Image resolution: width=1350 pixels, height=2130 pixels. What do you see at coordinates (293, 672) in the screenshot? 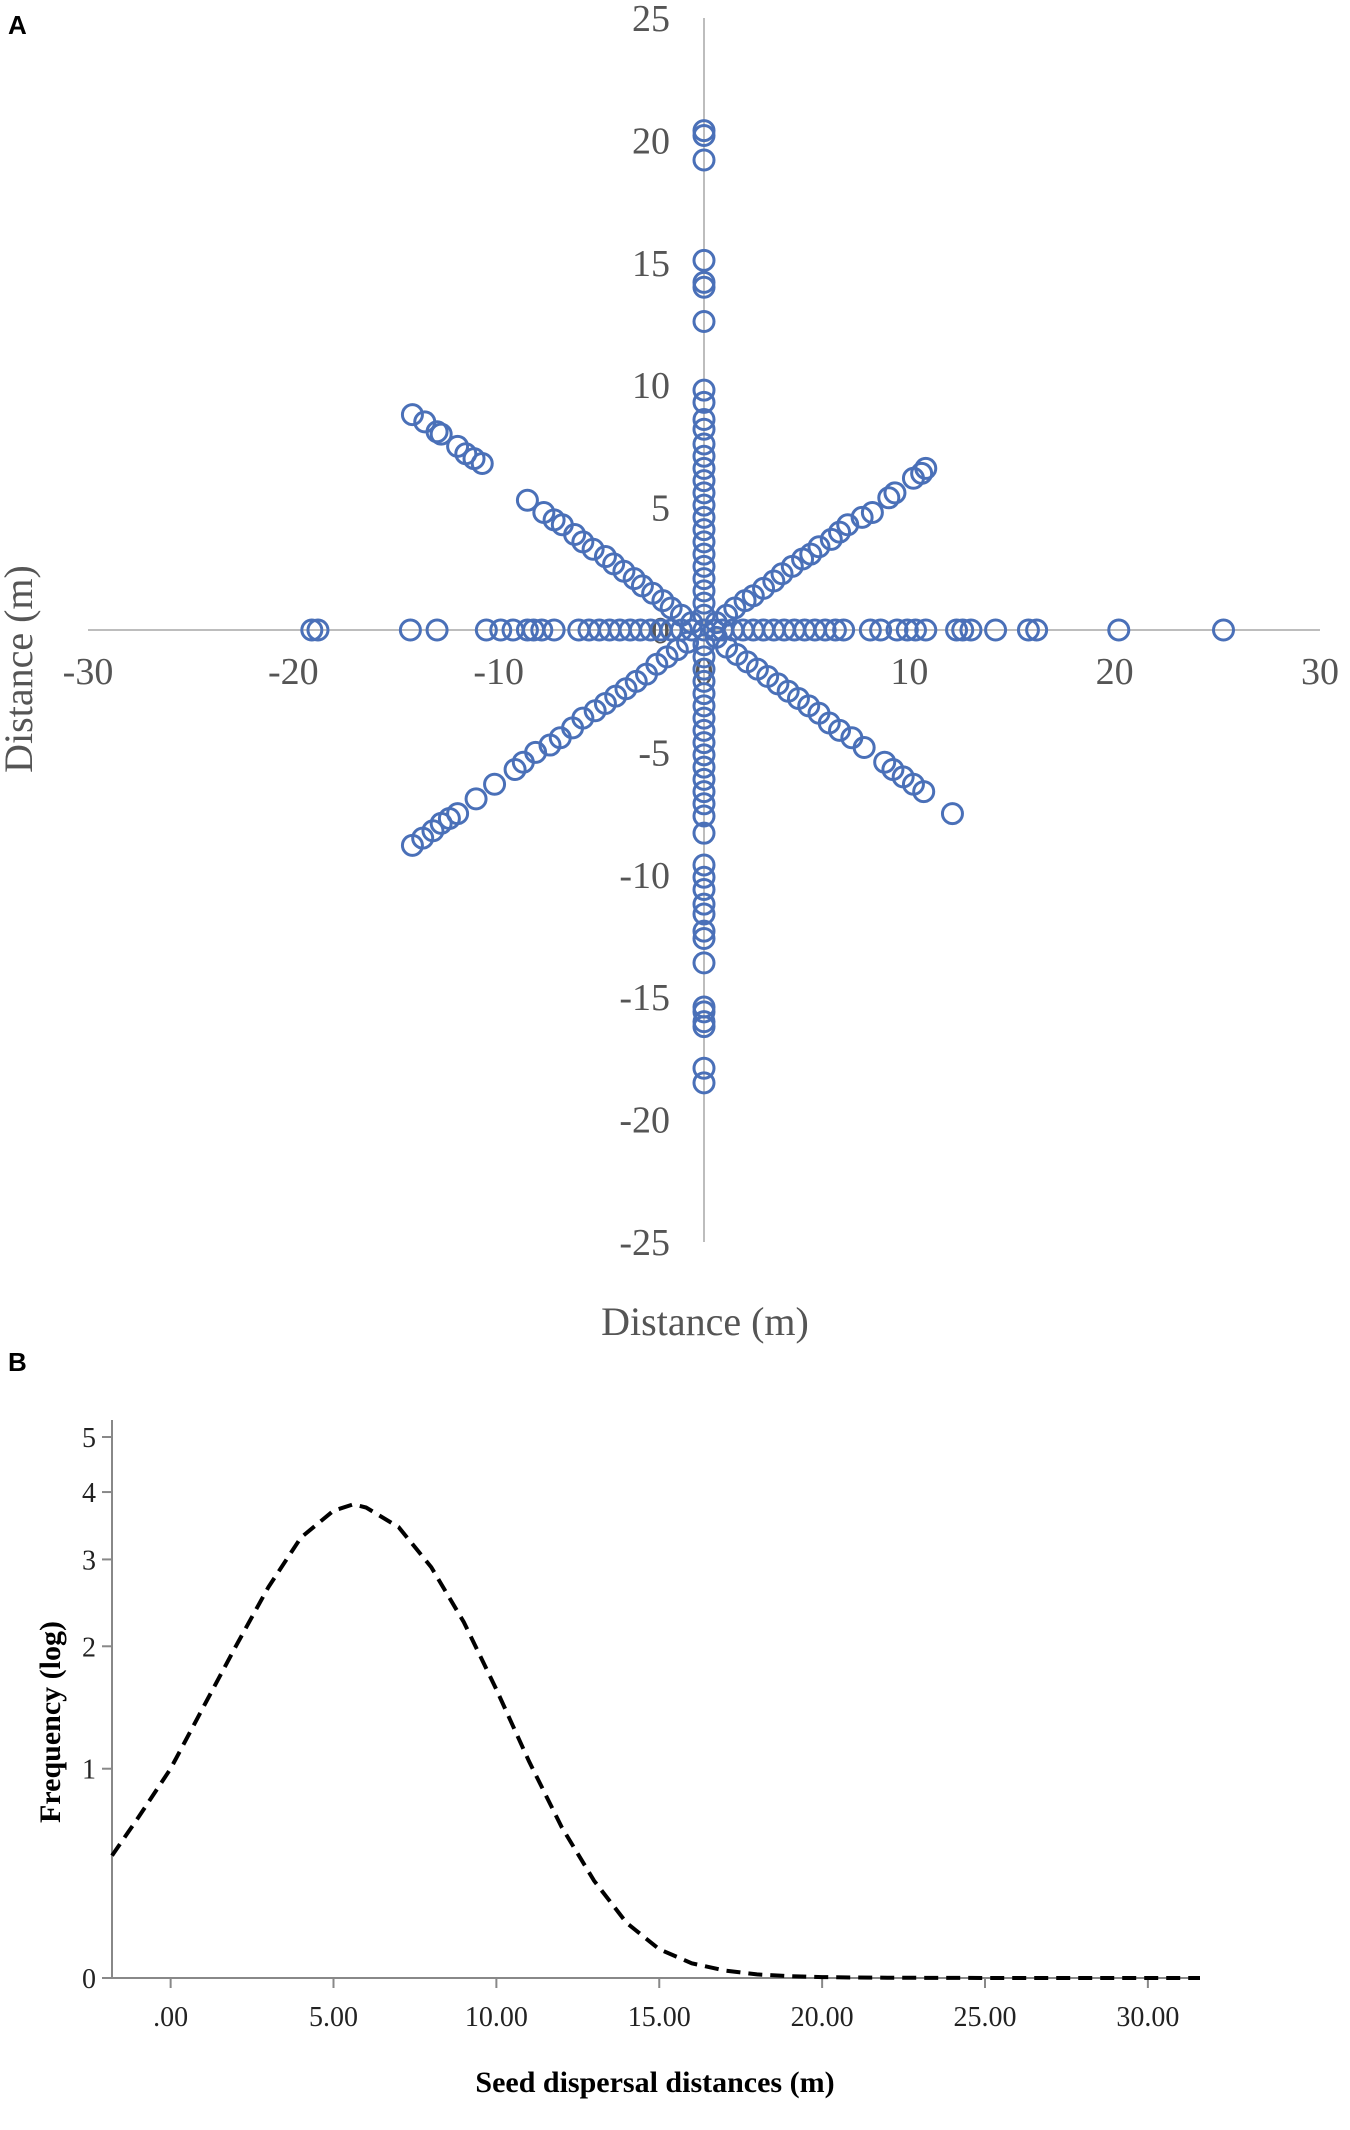
I see `x-tick-label: -20` at bounding box center [293, 672].